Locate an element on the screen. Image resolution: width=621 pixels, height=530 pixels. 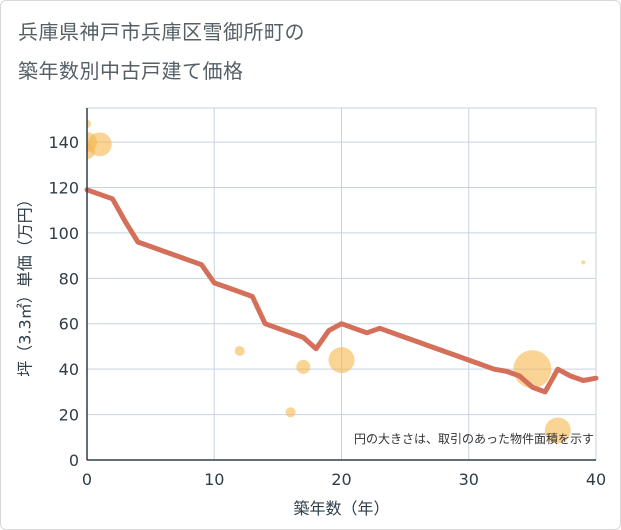
bubble-size-note: 円の大きさは、取引のあった物件面積を示す is located at coordinates (474, 438).